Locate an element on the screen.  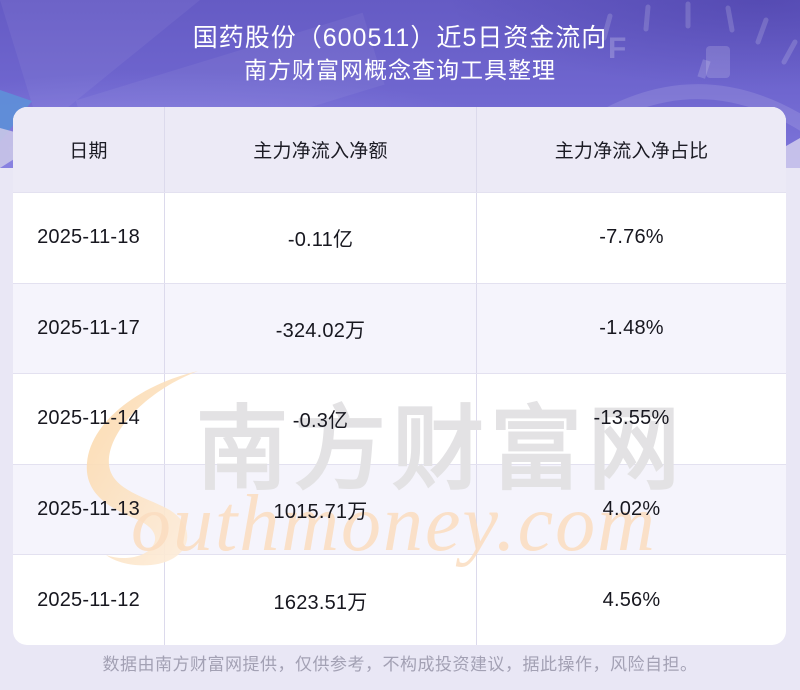
table-row: 2025-11-14 -0.3亿 -13.55% is located at coordinates (399, 418).